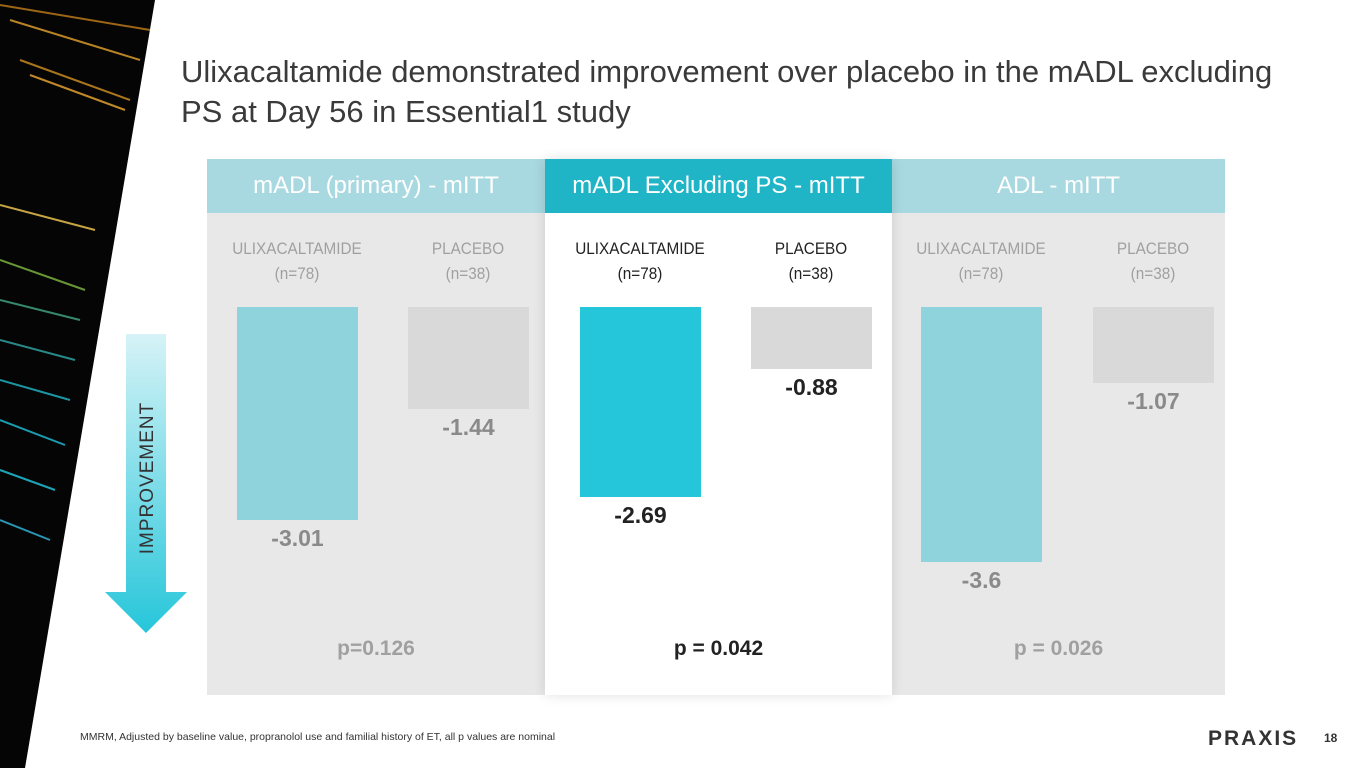 Image resolution: width=1365 pixels, height=768 pixels. Describe the element at coordinates (147, 478) in the screenshot. I see `improvement-label: IMPROVEMENT` at that location.